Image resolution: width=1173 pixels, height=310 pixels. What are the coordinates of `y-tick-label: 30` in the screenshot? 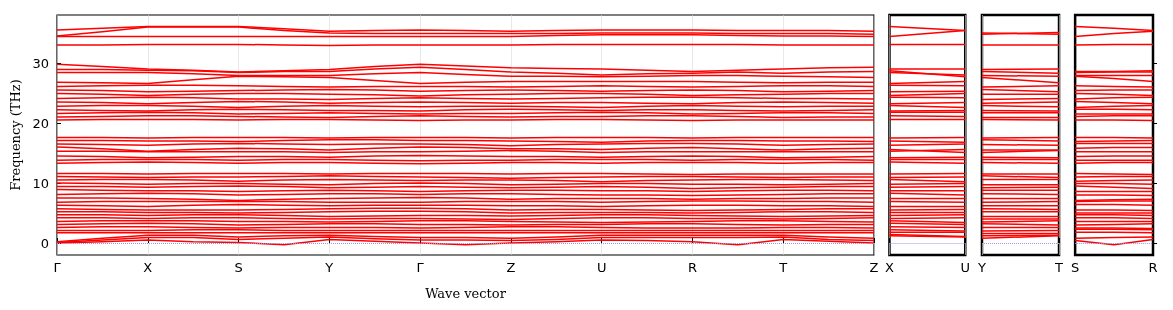 It's located at (40, 63).